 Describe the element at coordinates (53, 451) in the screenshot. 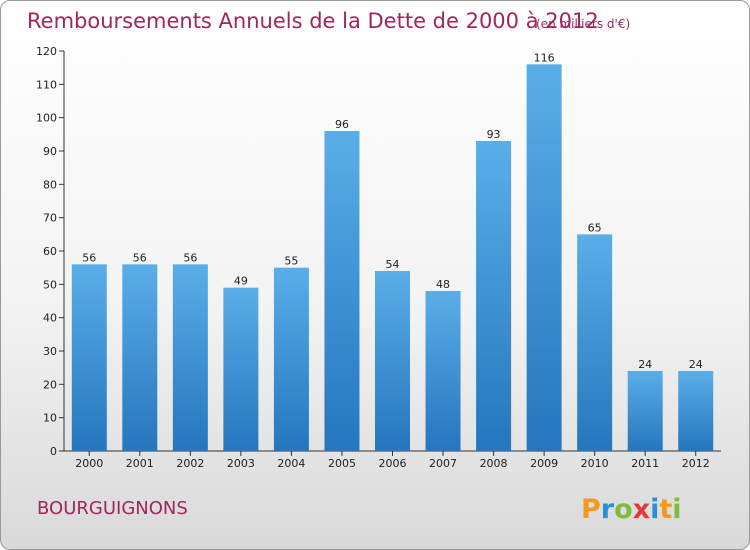

I see `y-tick-label: 0` at that location.